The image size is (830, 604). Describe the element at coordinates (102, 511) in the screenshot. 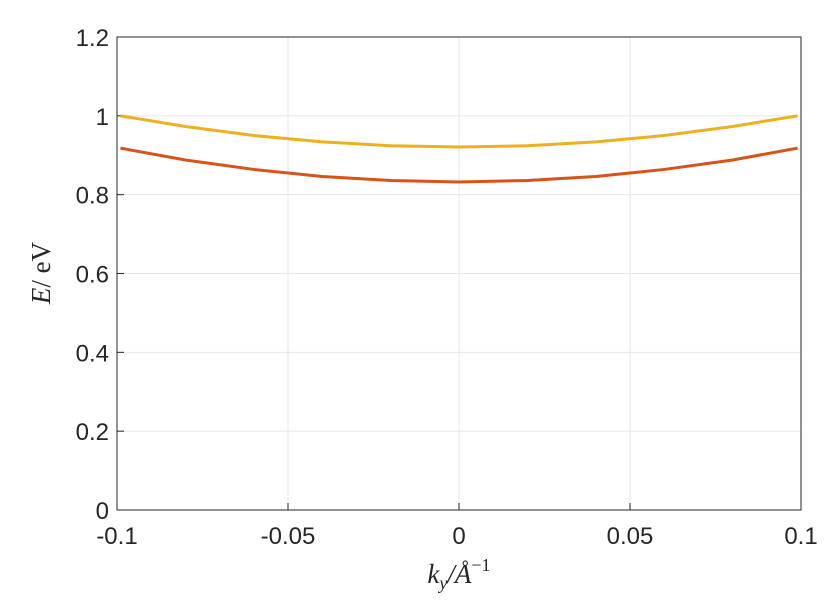

I see `y-tick-label: 0` at that location.